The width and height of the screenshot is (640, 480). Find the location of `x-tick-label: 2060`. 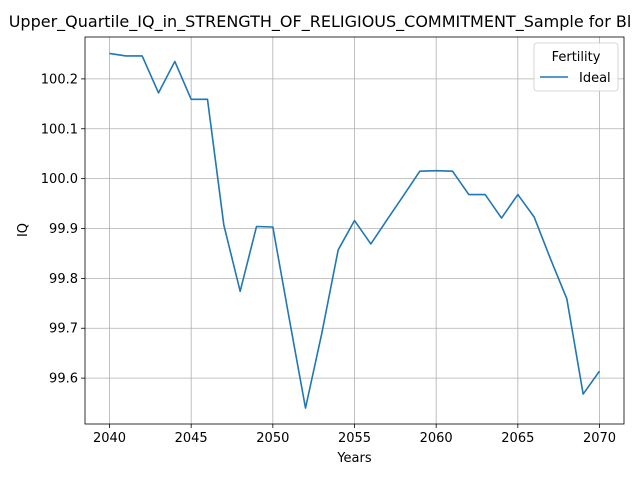

x-tick-label: 2060 is located at coordinates (436, 438).